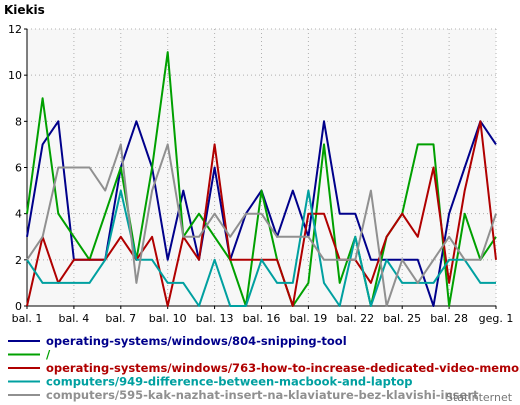 The image size is (520, 405). What do you see at coordinates (27, 318) in the screenshot?
I see `x-tick-label-0: bal. 1` at bounding box center [27, 318].